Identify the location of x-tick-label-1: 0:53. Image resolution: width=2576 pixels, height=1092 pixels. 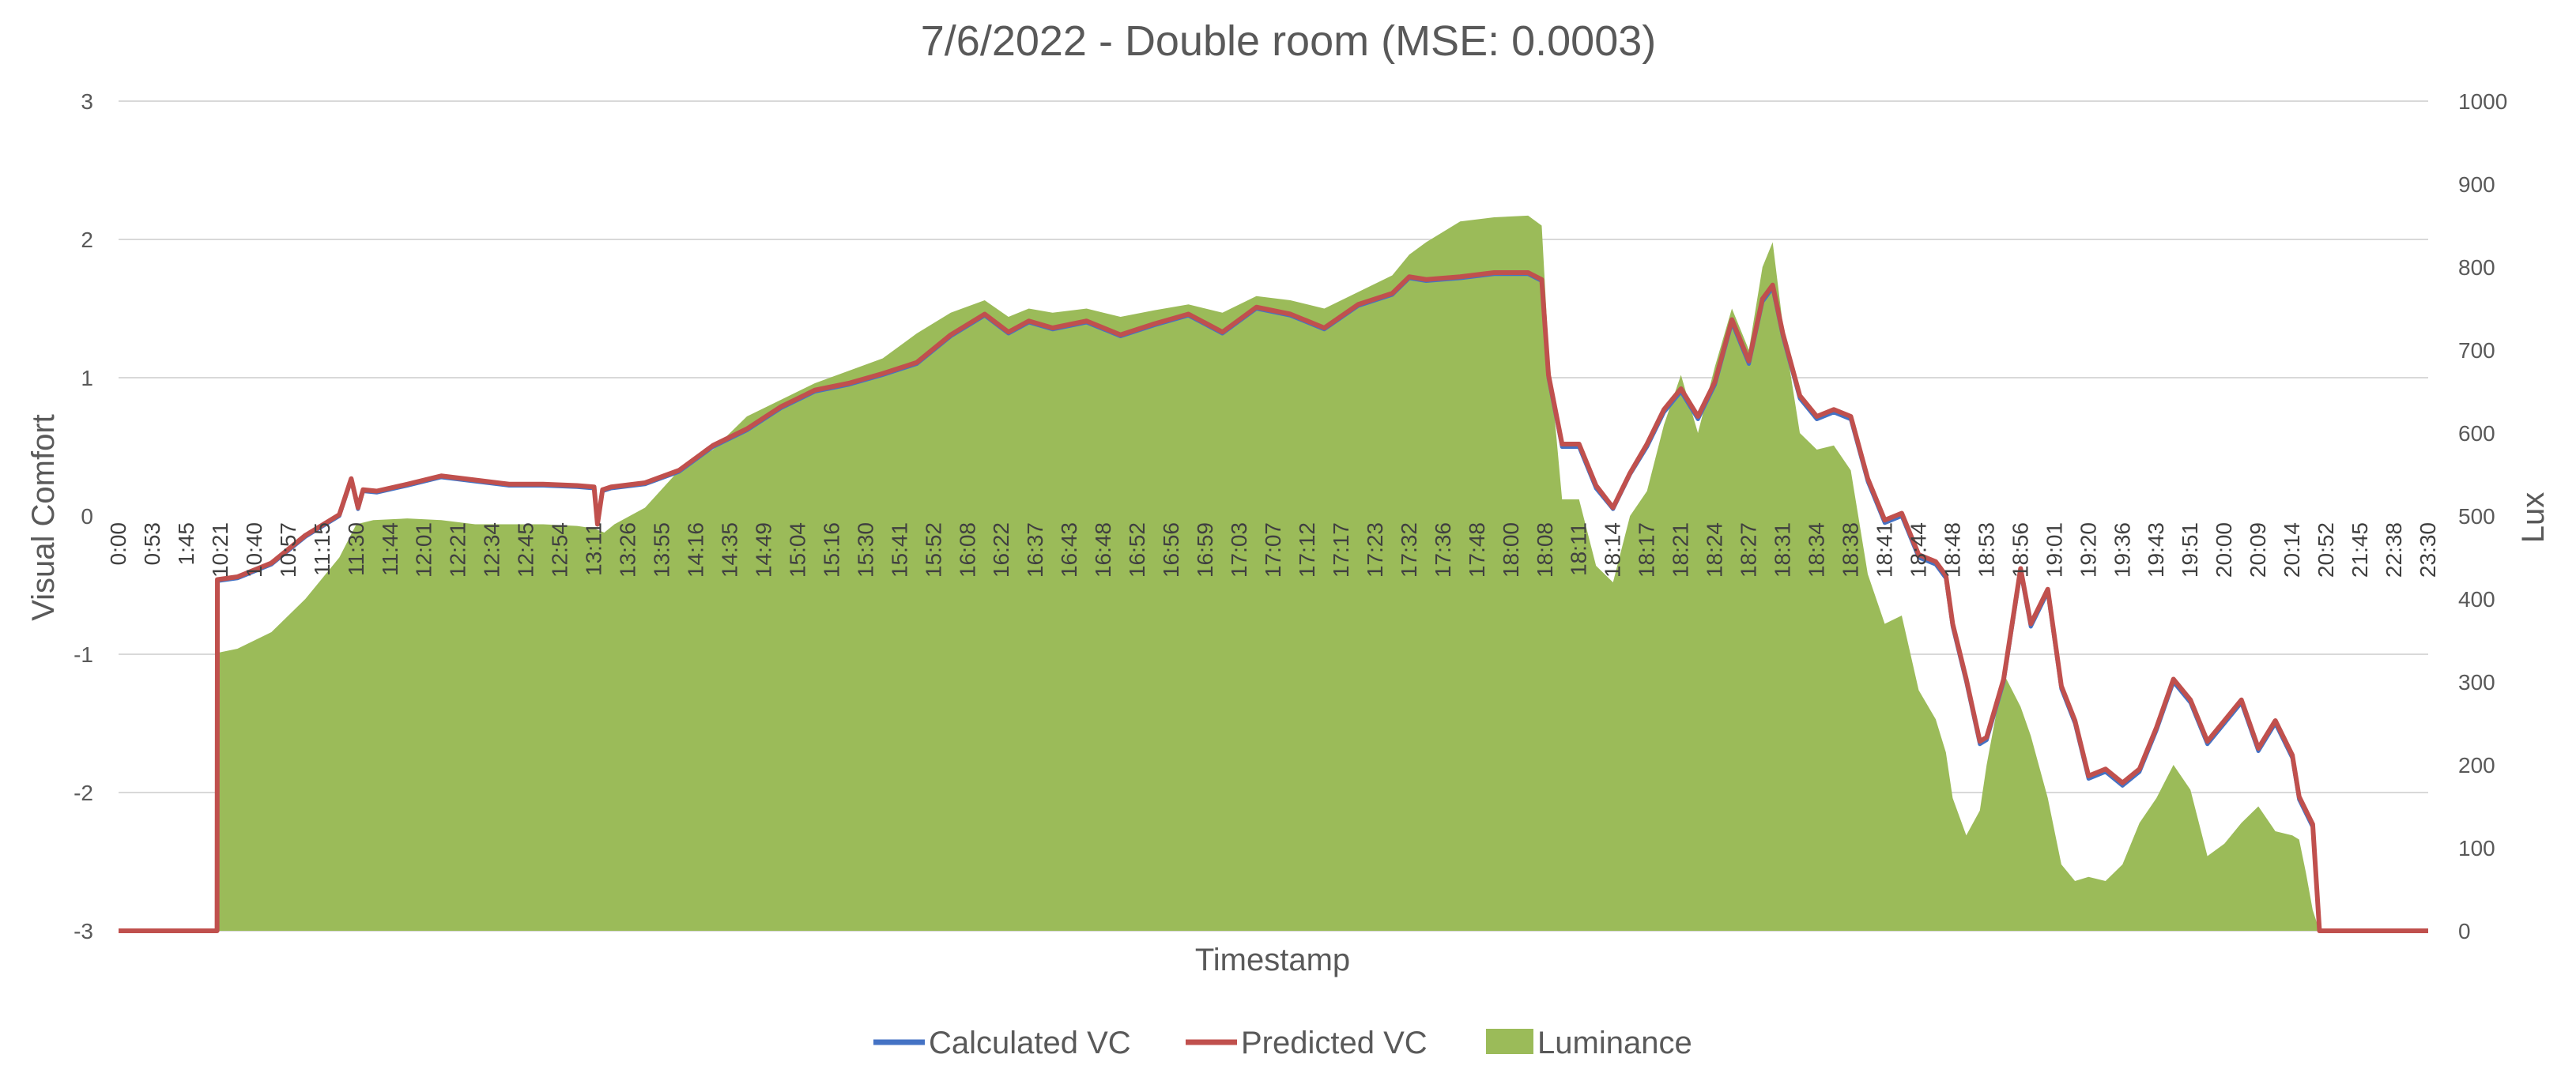
(152, 544).